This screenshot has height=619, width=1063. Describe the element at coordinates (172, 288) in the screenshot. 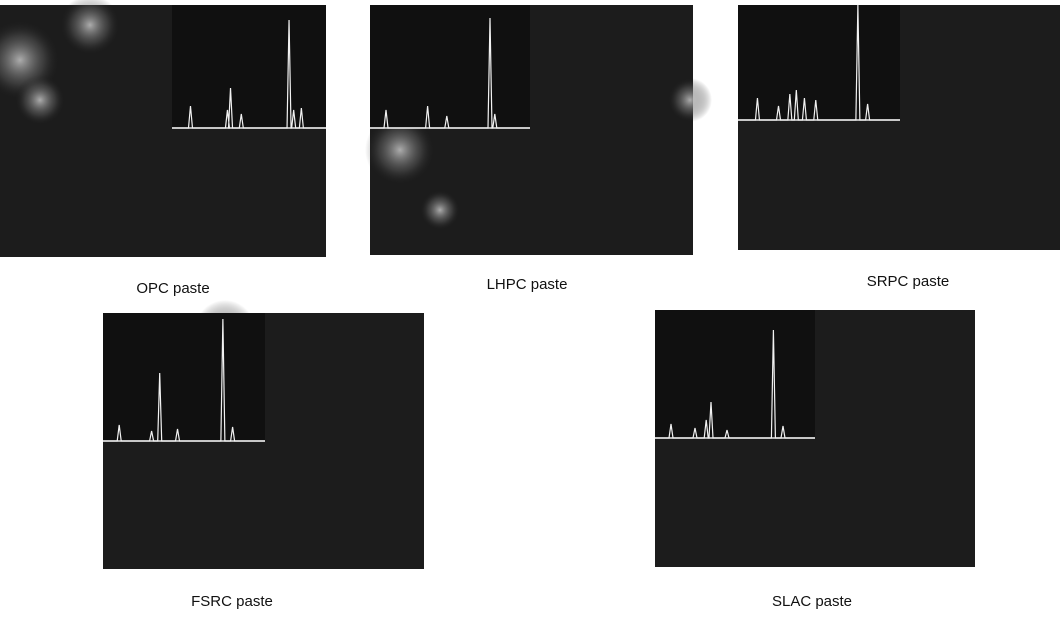

I see `caption: OPC paste` at that location.